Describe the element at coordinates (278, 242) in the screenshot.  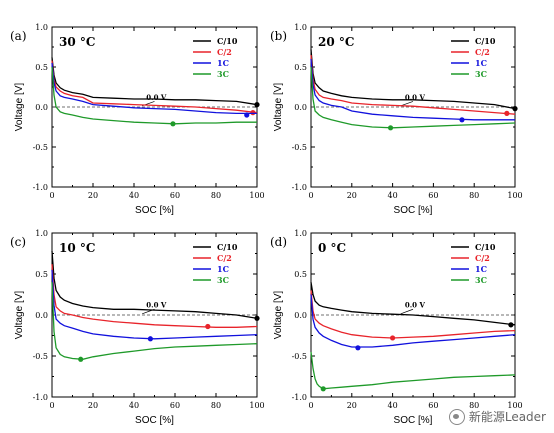
I see `panel-label: (d)` at that location.